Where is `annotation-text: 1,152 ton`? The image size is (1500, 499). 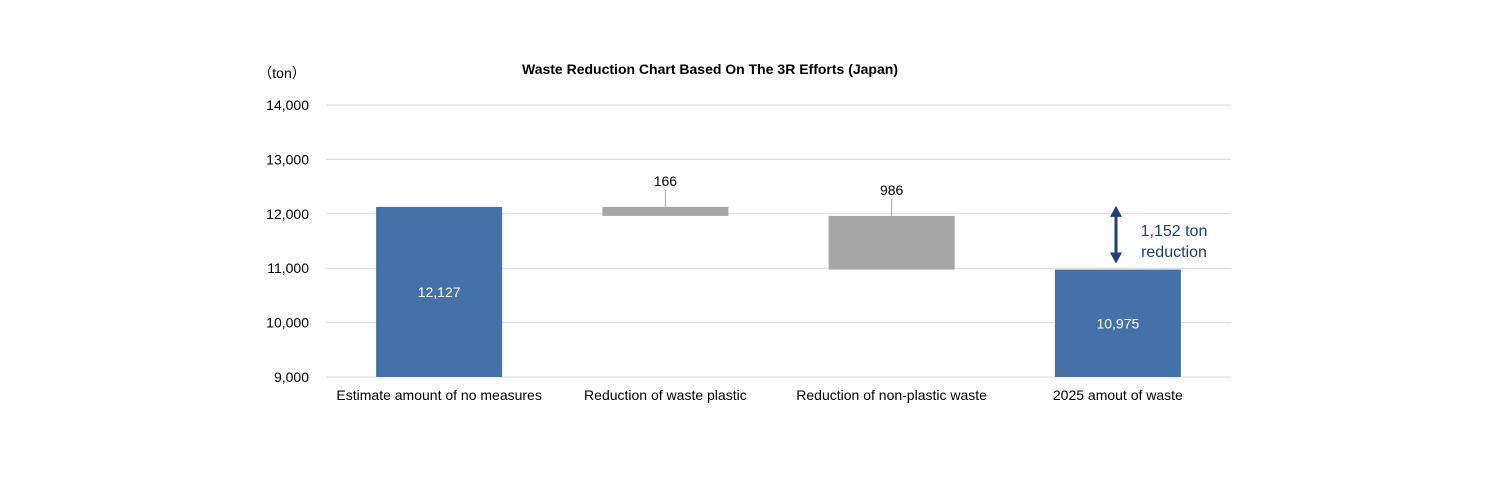 annotation-text: 1,152 ton is located at coordinates (1174, 231).